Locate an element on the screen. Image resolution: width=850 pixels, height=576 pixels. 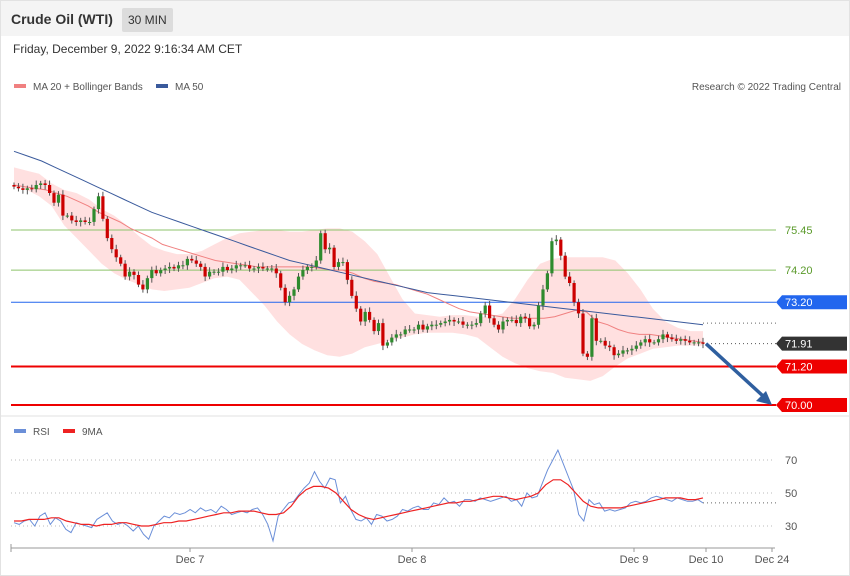
level-tag is located at coordinates (811, 405).